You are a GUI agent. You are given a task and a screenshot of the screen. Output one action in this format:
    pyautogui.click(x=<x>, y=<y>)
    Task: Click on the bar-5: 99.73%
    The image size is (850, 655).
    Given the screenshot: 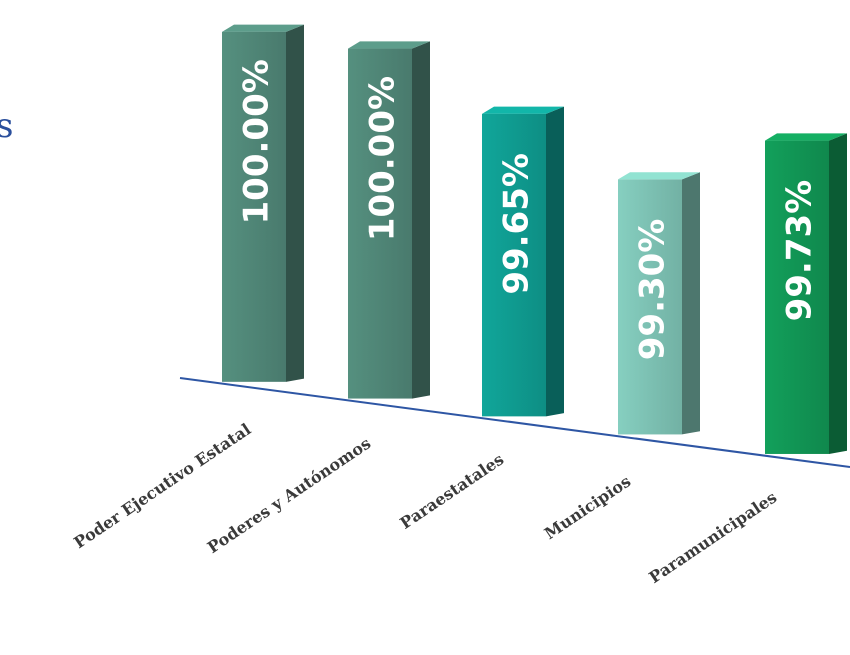 What is the action you would take?
    pyautogui.click(x=806, y=293)
    